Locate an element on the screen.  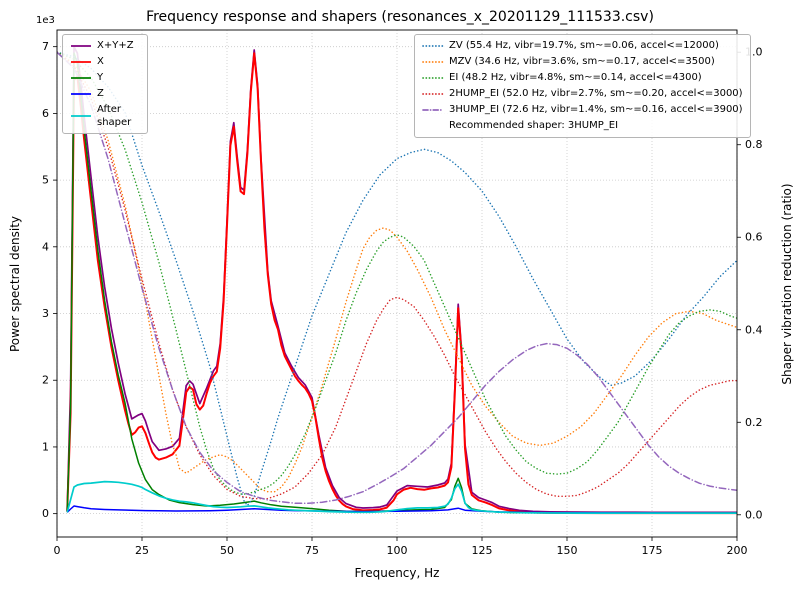
y-right-tick-label: 0.8 is located at coordinates (754, 144).